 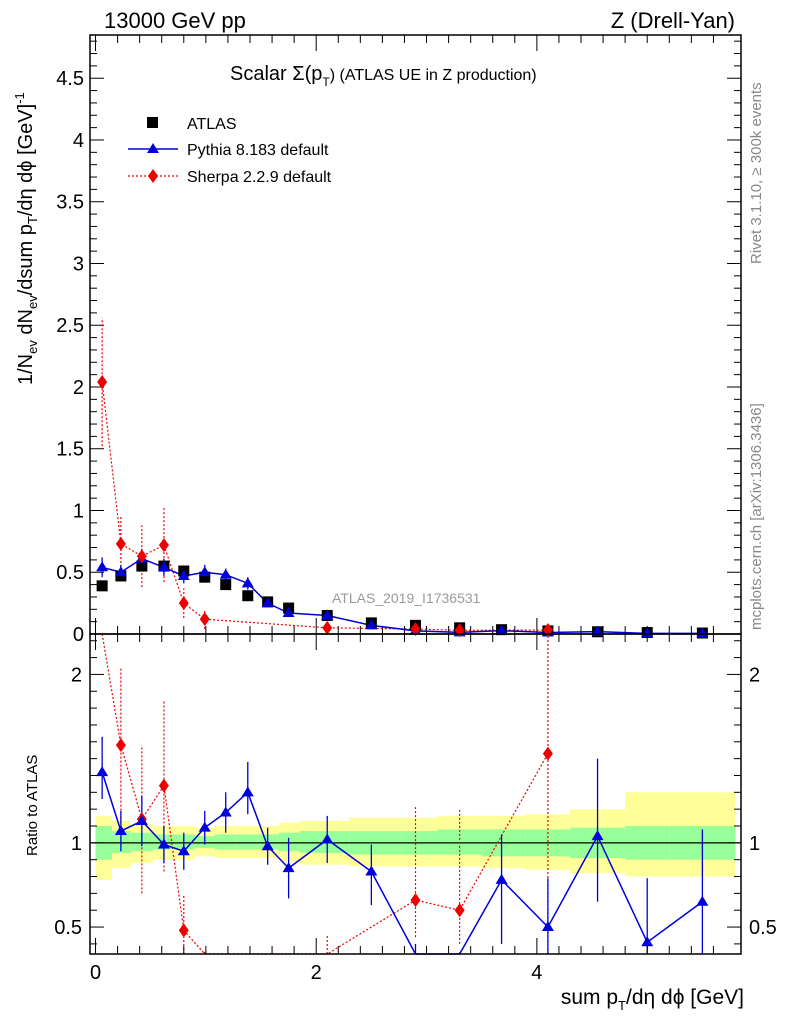 What do you see at coordinates (276, 74) in the screenshot?
I see `title-main: Scalar Σ(p` at bounding box center [276, 74].